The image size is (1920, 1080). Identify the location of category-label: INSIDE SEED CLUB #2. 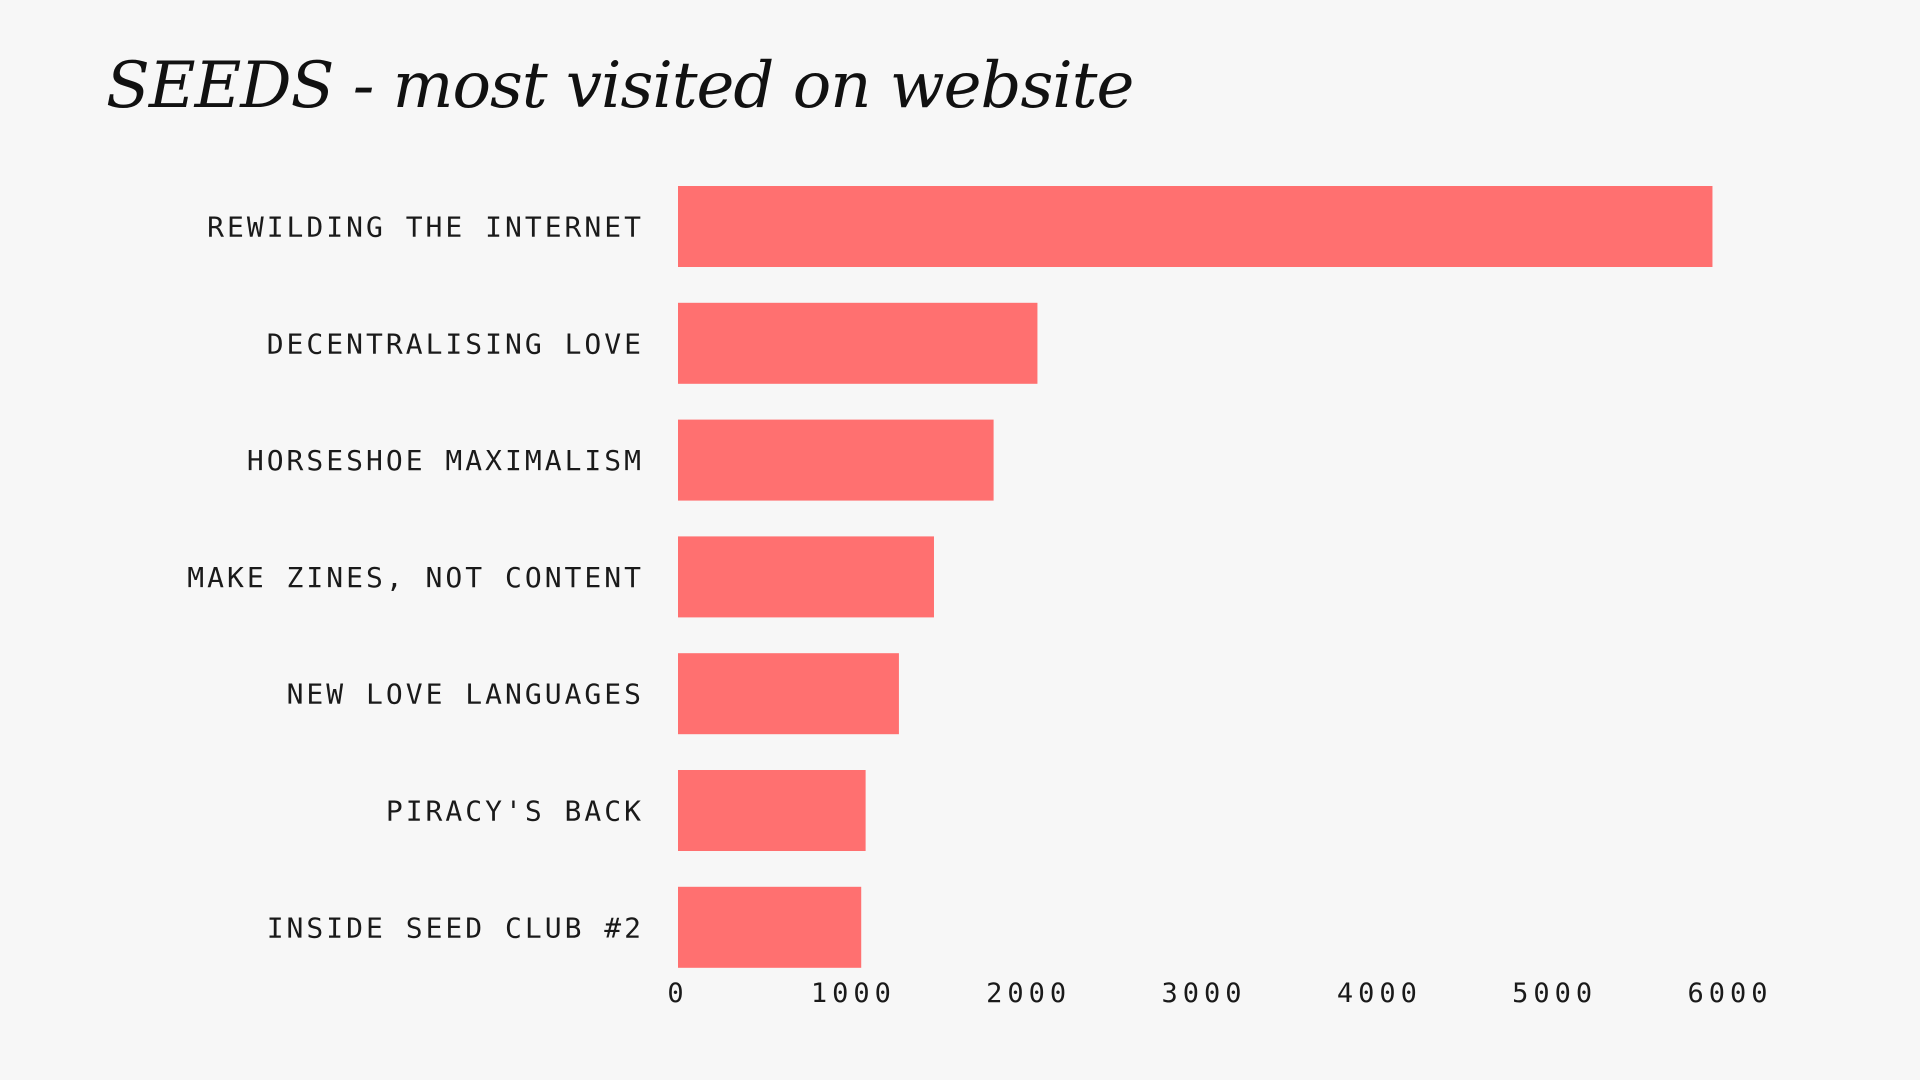
(455, 927).